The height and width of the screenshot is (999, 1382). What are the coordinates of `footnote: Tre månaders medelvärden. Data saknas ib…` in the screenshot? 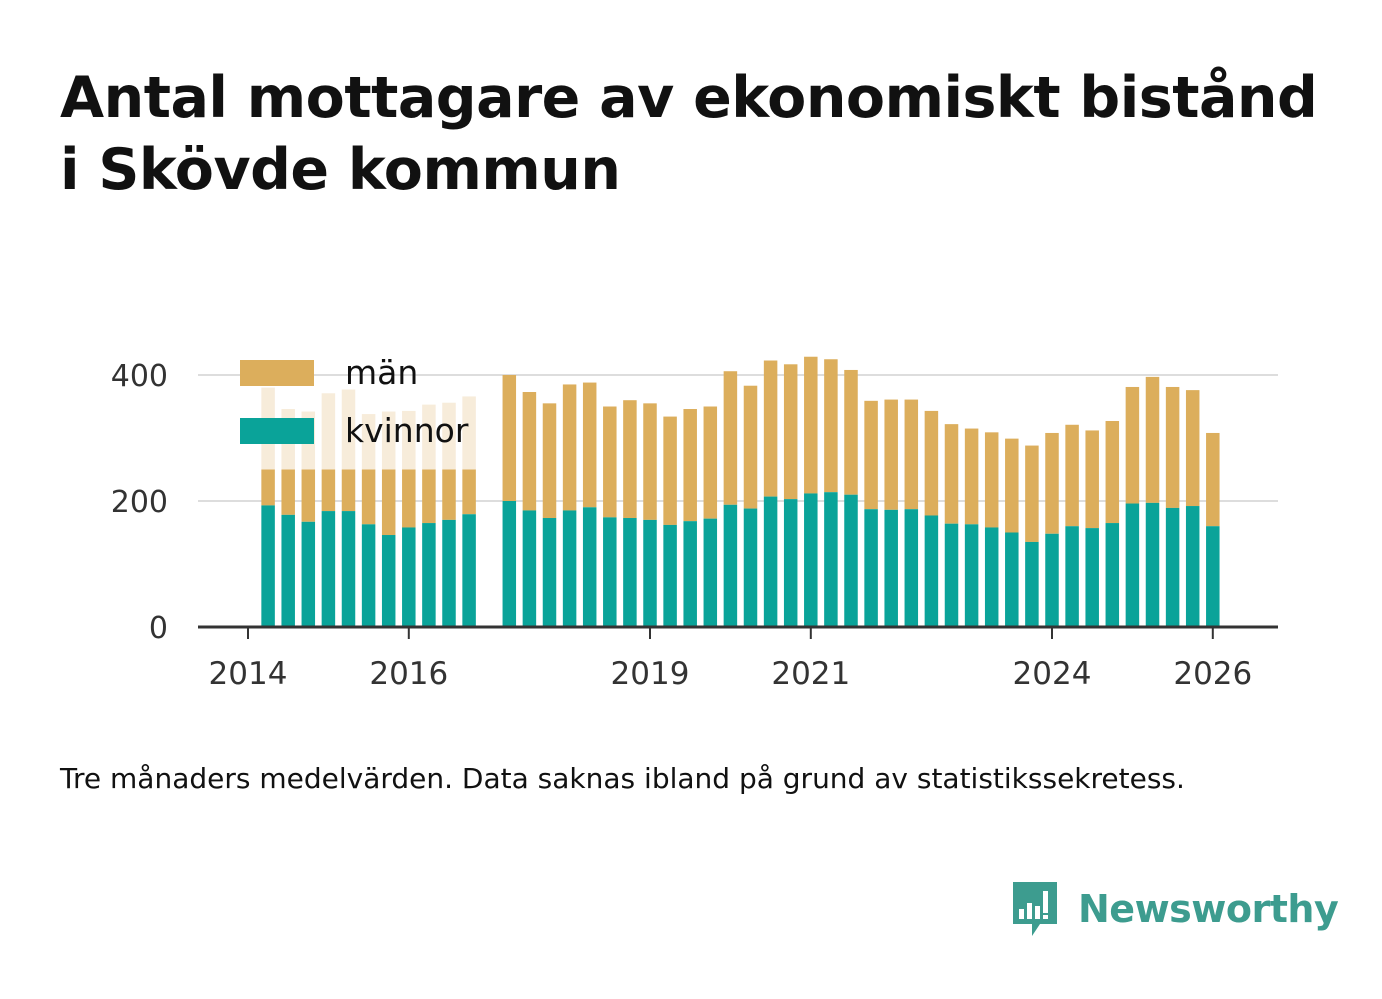 It's located at (622, 778).